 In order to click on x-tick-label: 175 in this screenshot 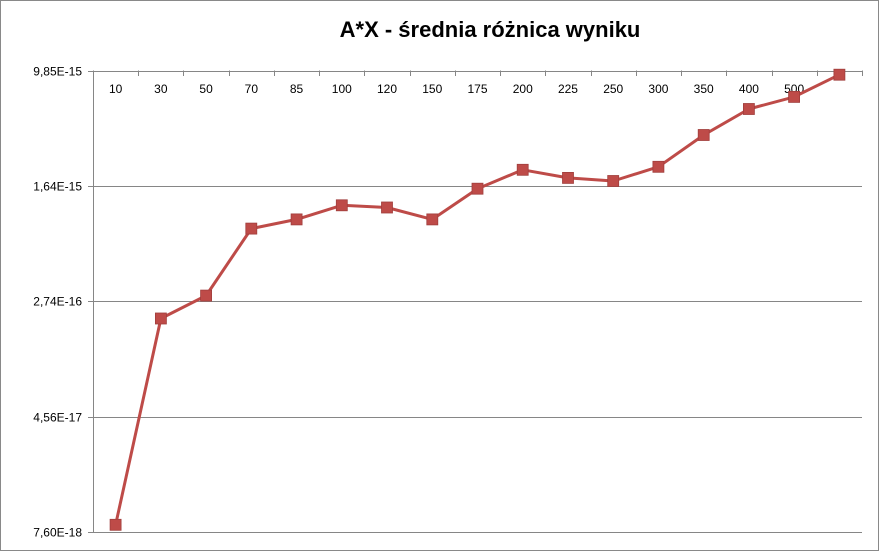, I will do `click(477, 89)`.